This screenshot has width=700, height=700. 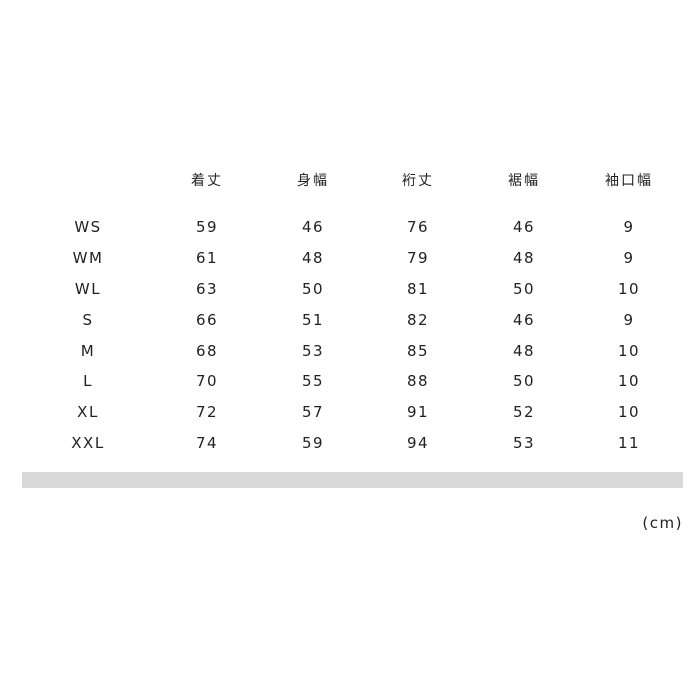 I want to click on table-cell: 66, so click(x=207, y=320).